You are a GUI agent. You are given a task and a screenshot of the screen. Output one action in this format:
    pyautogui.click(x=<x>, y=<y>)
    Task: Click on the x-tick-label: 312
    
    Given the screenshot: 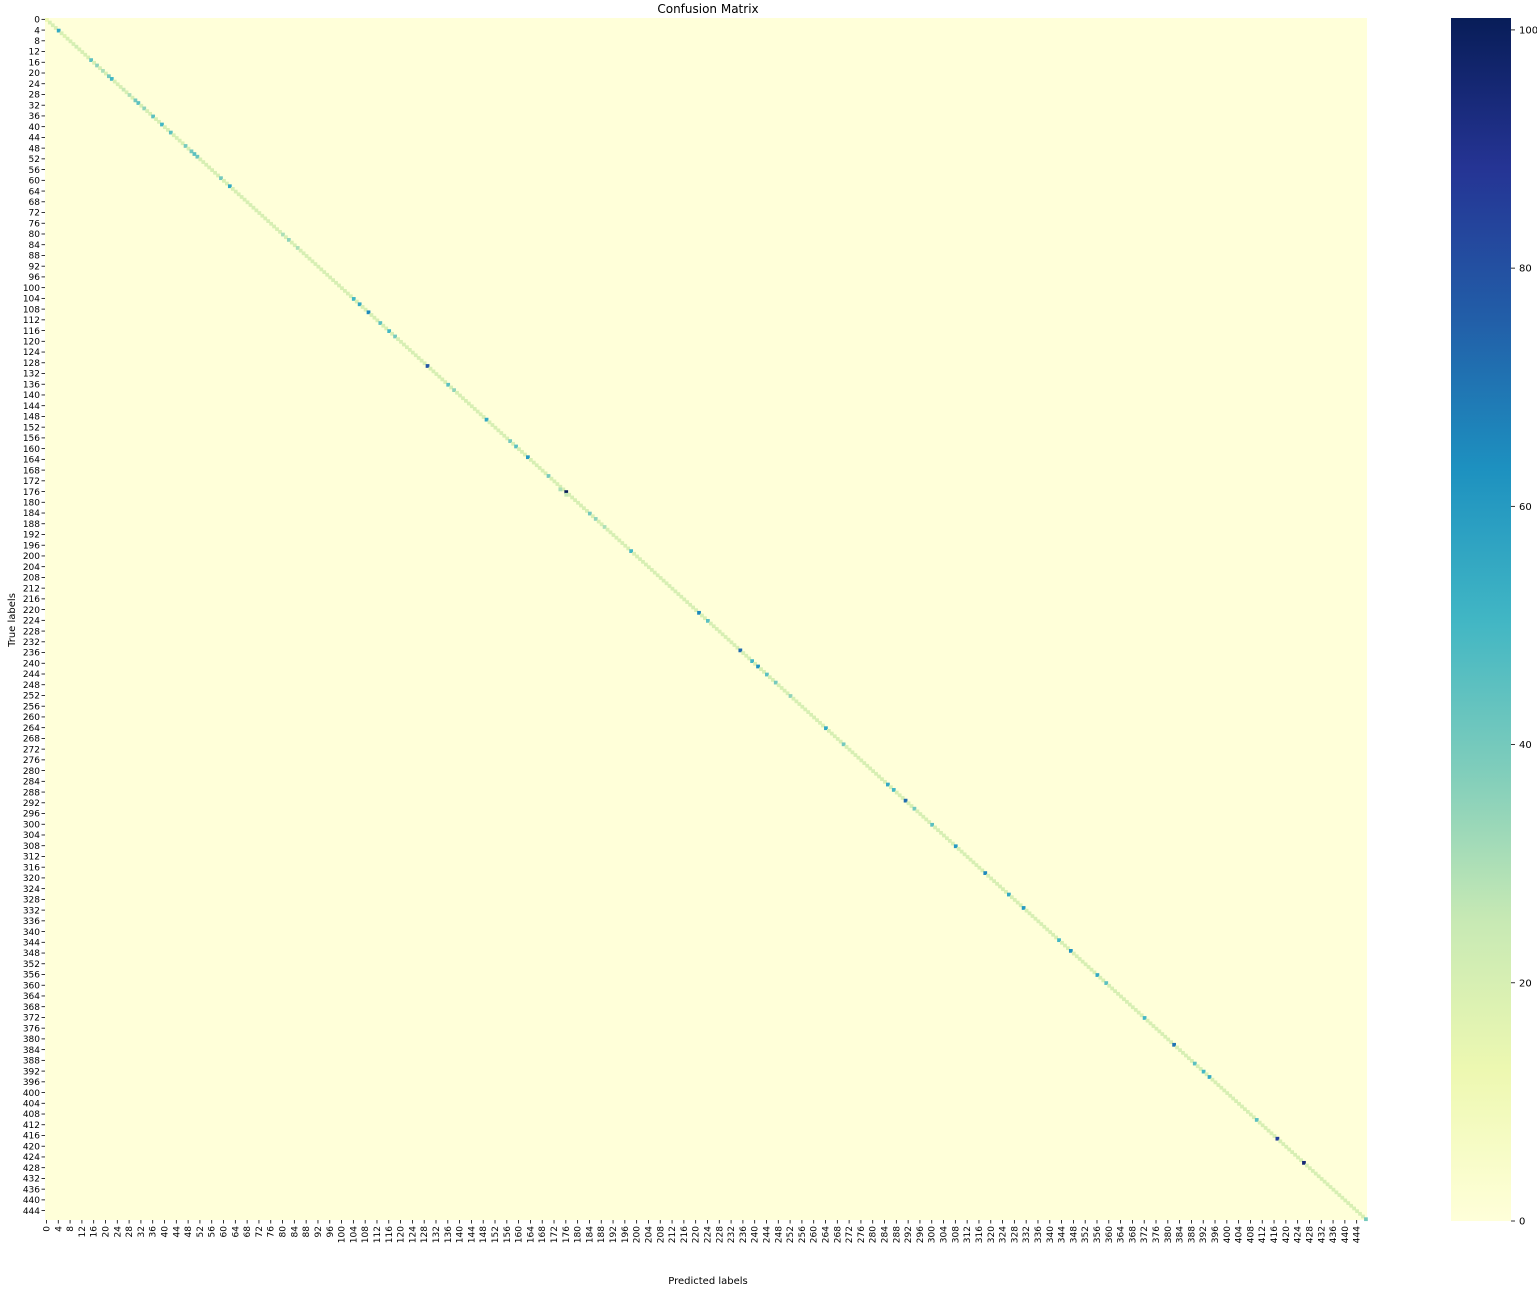 What is the action you would take?
    pyautogui.click(x=968, y=1234)
    